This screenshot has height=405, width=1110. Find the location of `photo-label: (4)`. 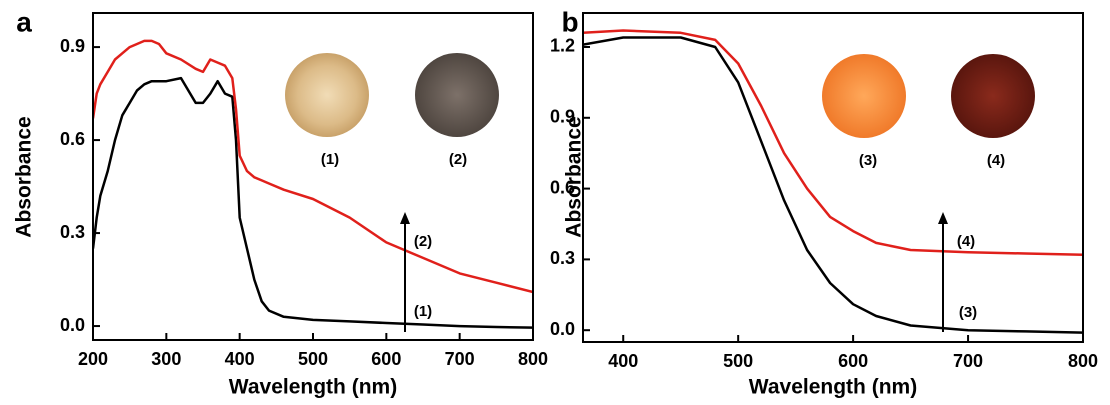

photo-label: (4) is located at coordinates (996, 160).